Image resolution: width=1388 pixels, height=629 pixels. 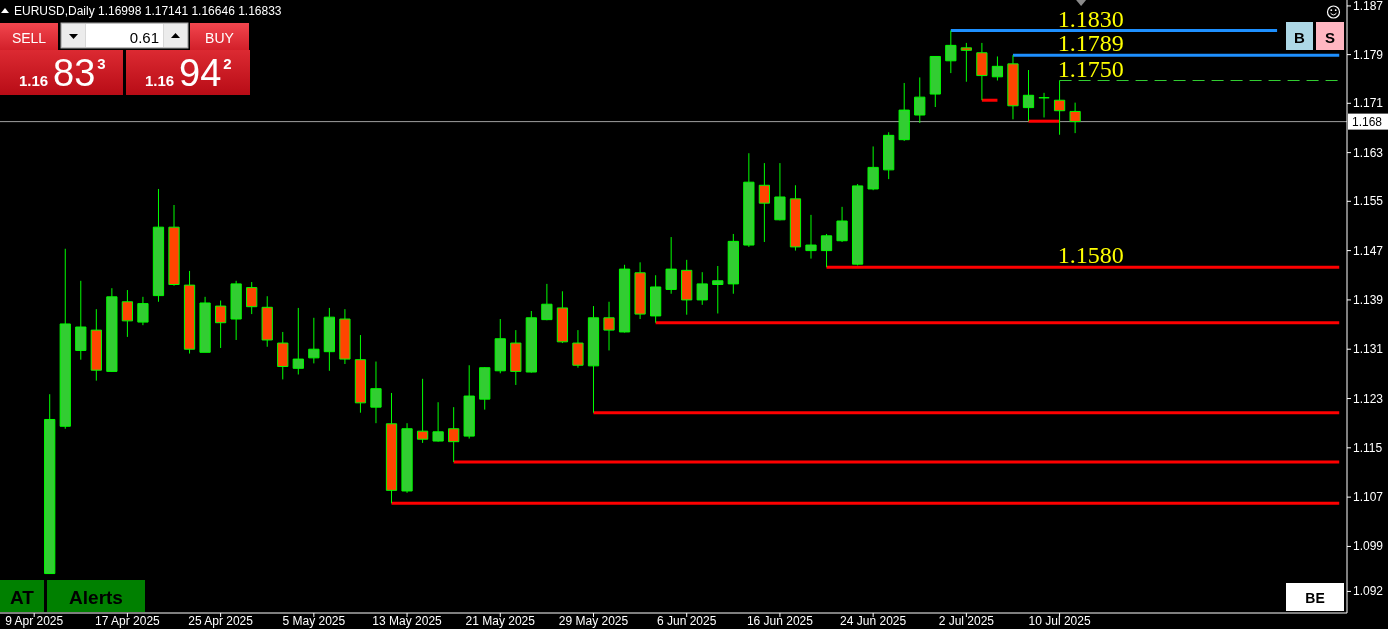 I want to click on y-tick-label: 1.123, so click(x=1368, y=398).